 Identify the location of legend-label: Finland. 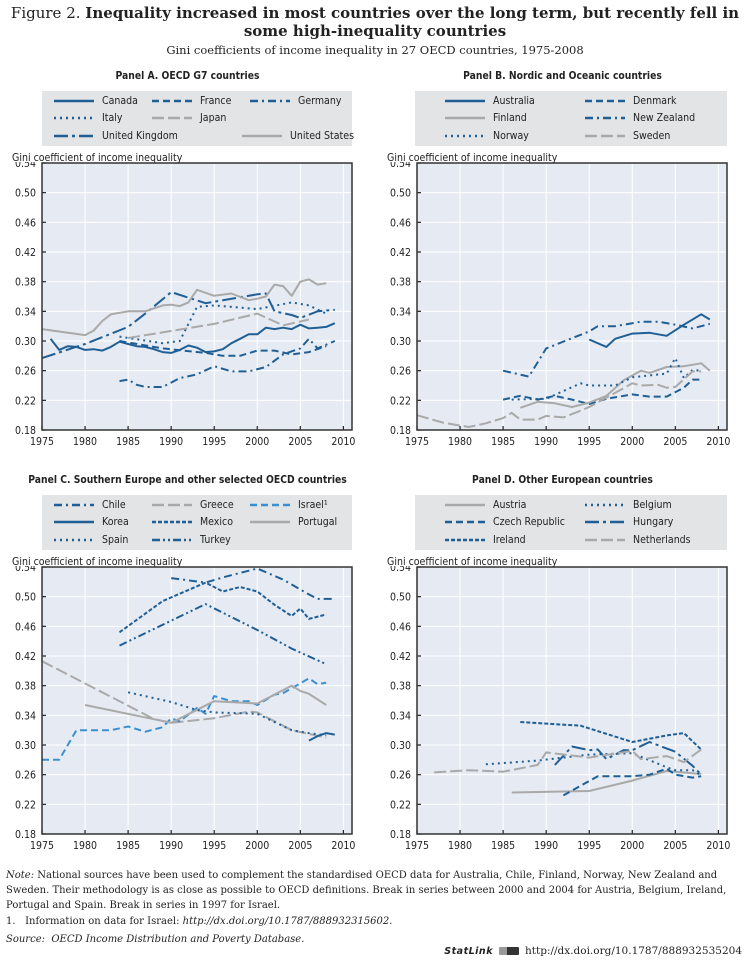
(510, 118).